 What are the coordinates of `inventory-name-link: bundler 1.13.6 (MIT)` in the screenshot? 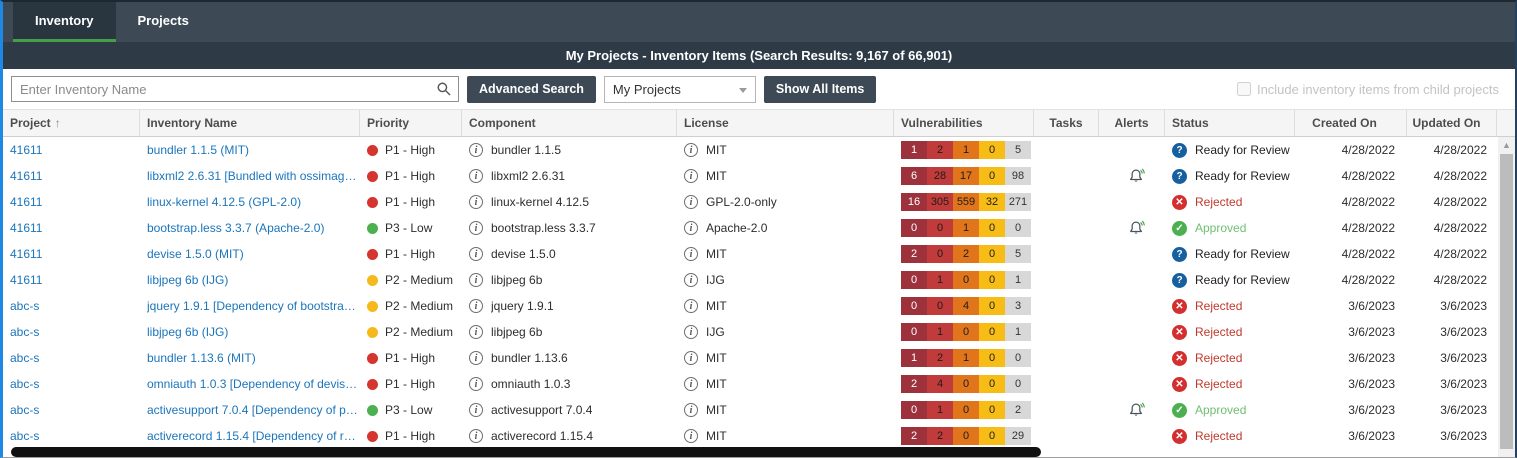 It's located at (201, 358).